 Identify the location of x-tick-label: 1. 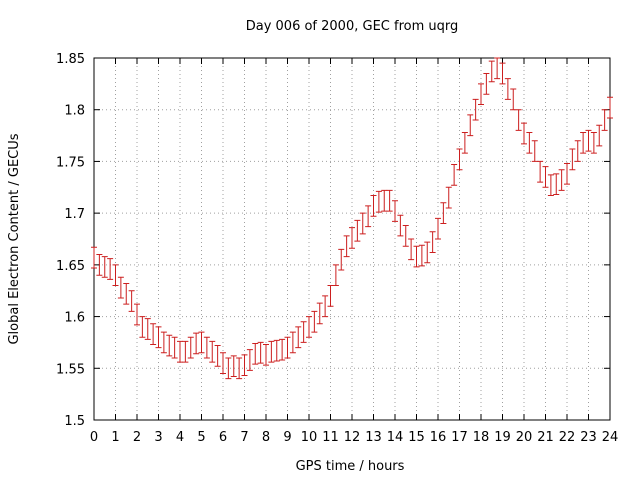
(115, 437).